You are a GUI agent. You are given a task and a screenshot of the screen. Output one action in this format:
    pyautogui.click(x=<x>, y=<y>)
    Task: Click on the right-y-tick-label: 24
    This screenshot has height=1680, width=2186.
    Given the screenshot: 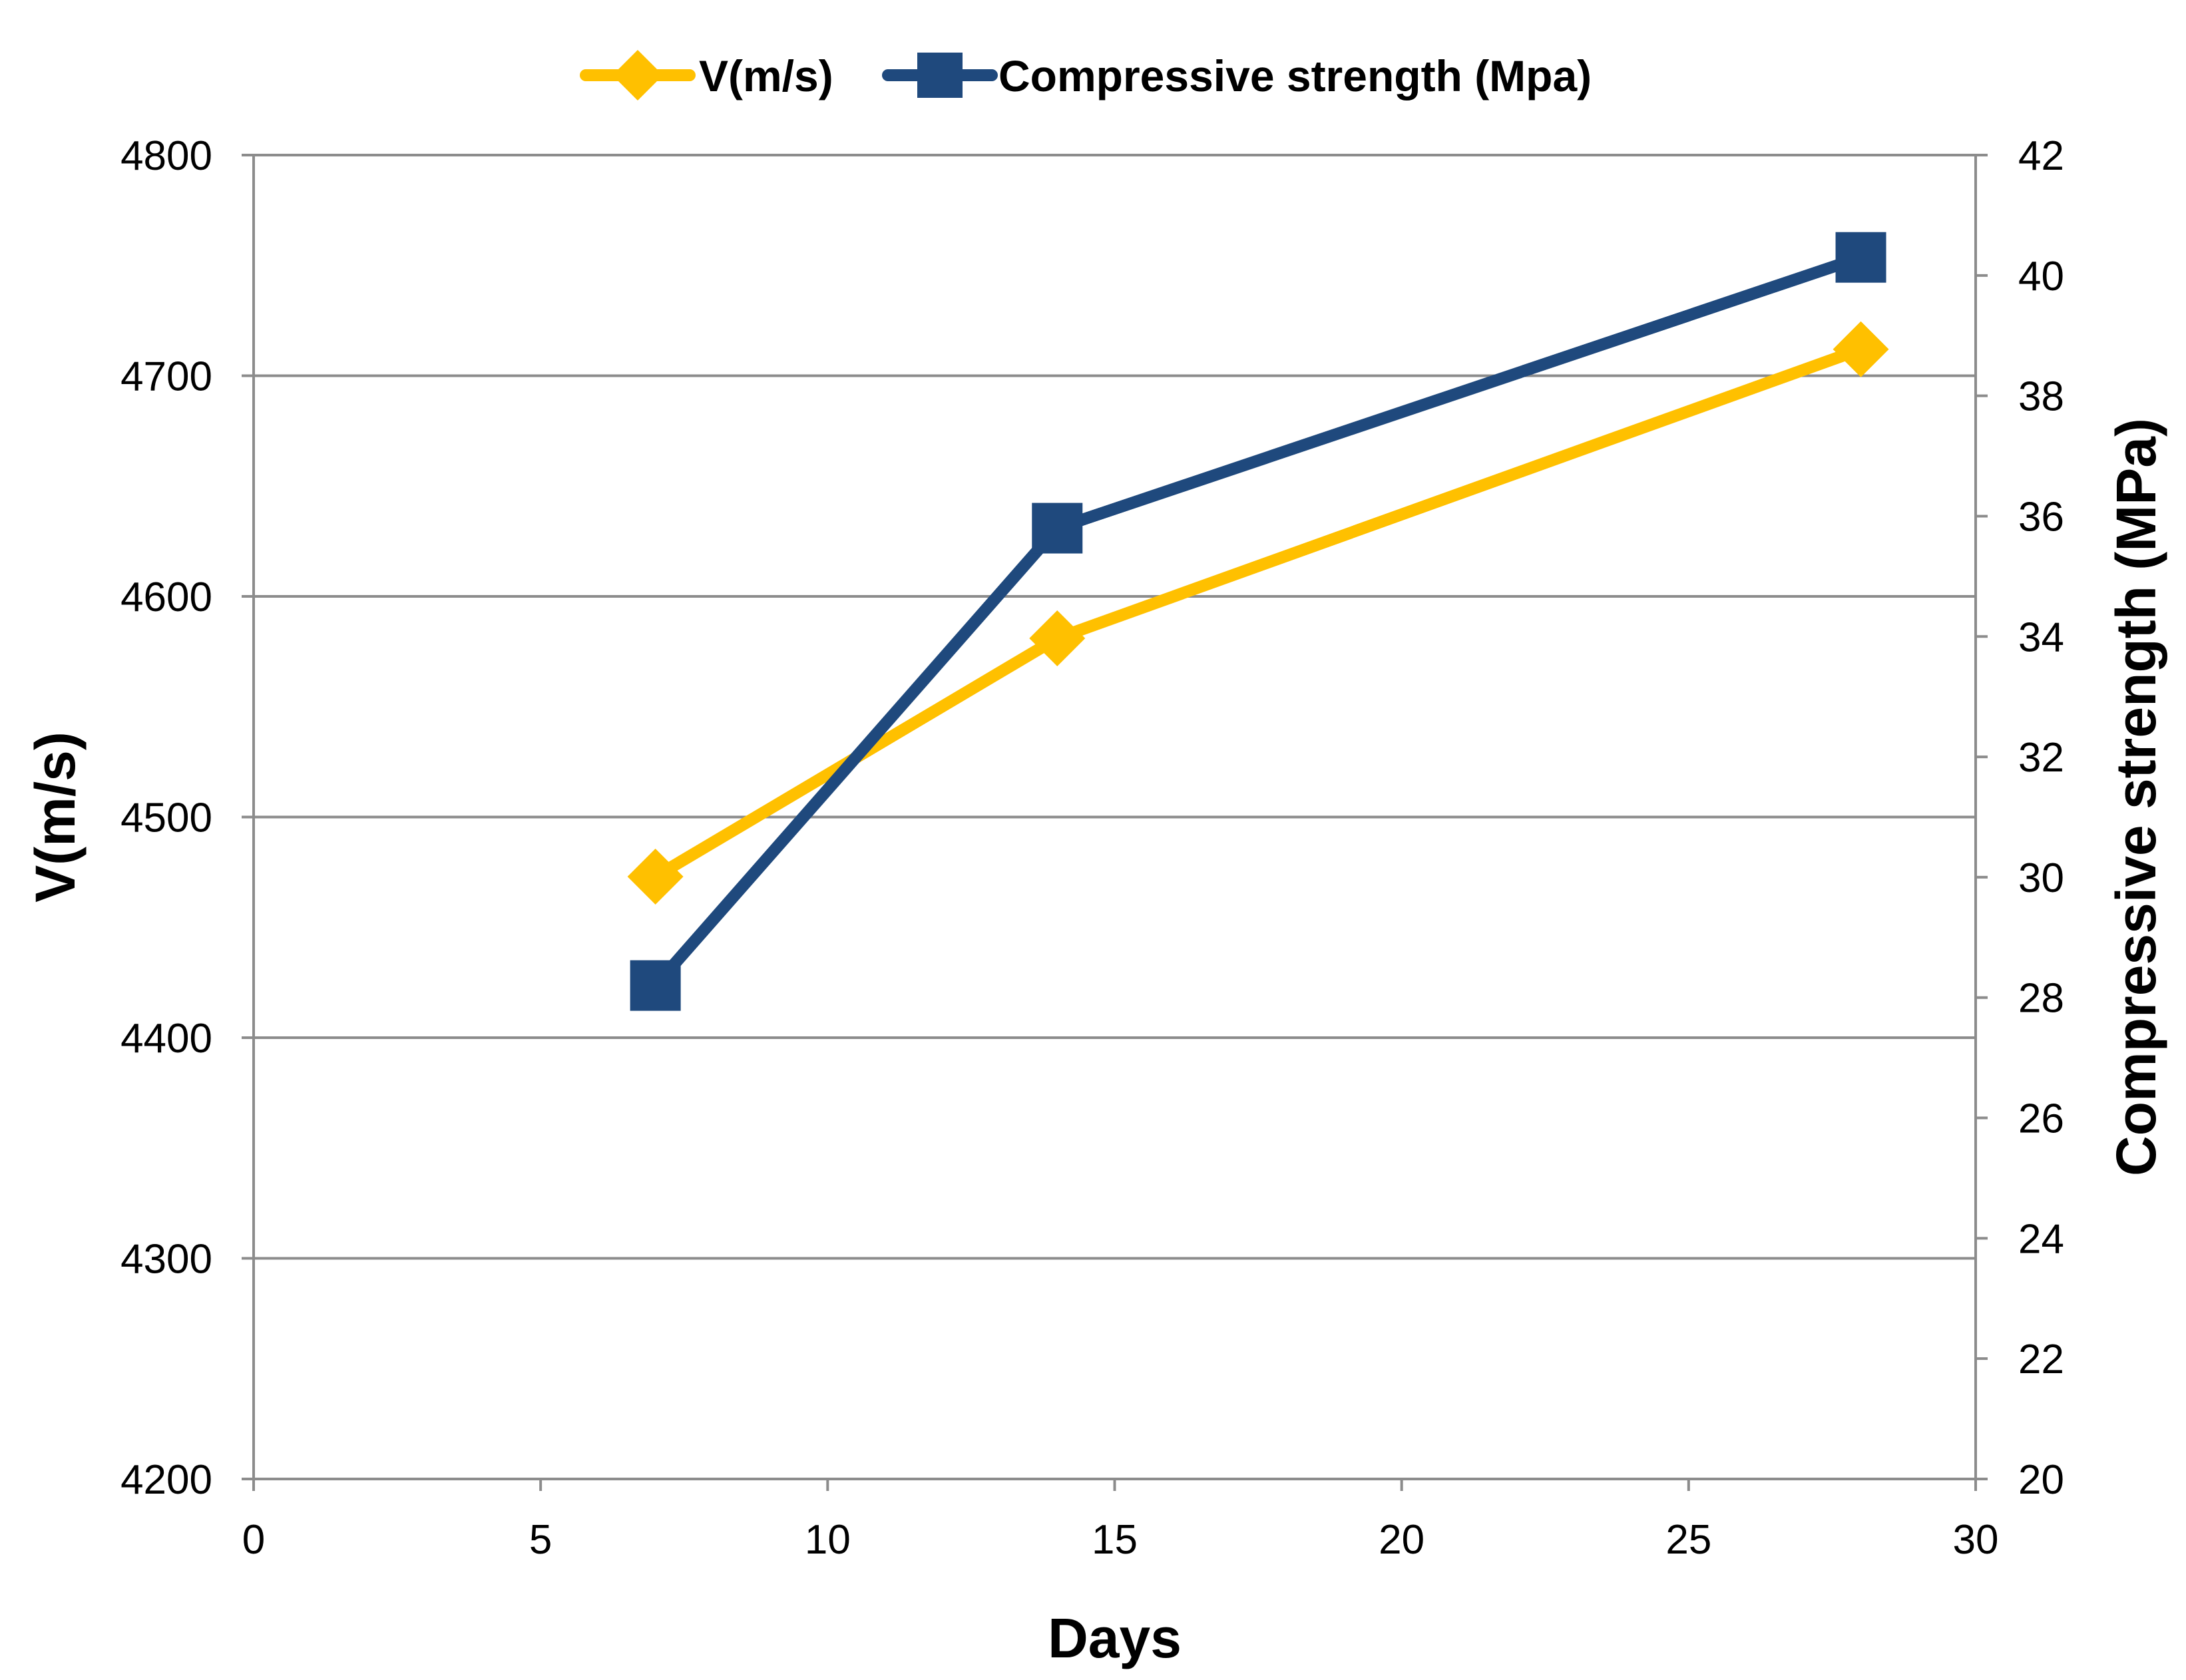 What is the action you would take?
    pyautogui.click(x=2041, y=1239)
    